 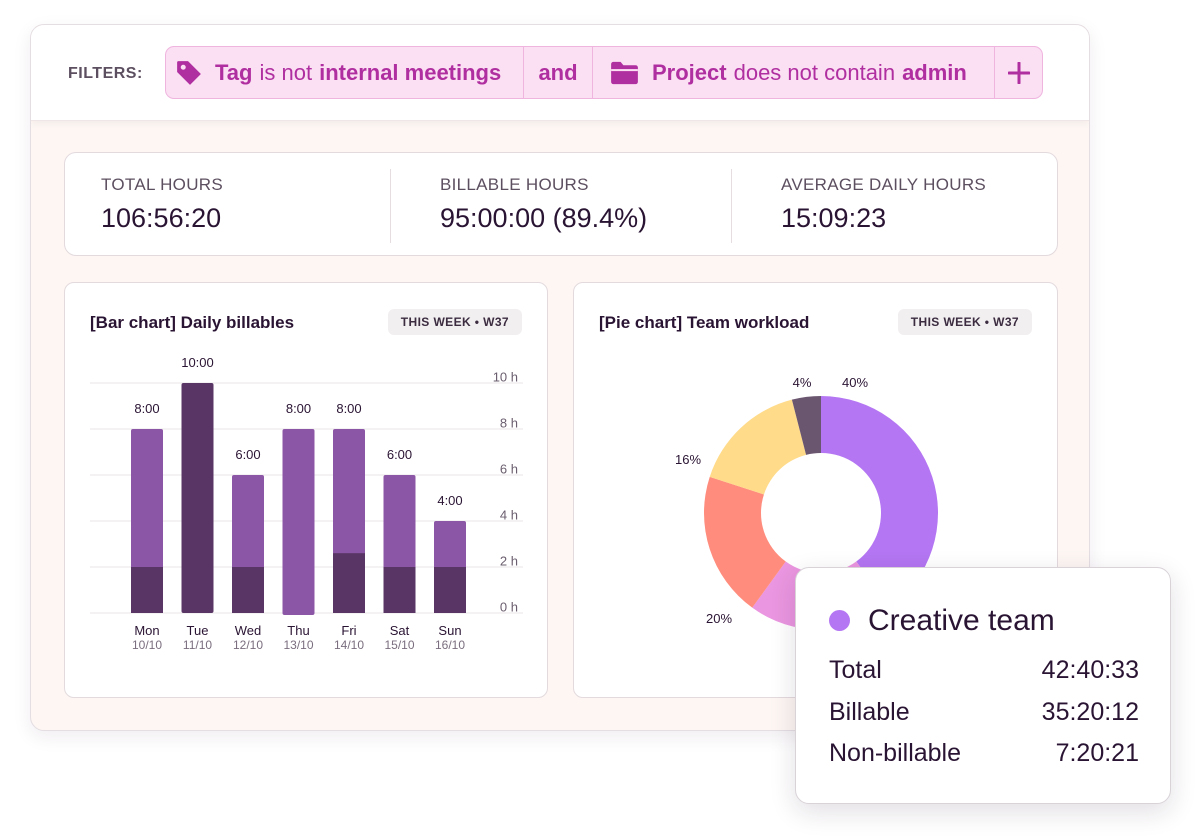 What do you see at coordinates (105, 73) in the screenshot?
I see `filters-label: FILTERS:` at bounding box center [105, 73].